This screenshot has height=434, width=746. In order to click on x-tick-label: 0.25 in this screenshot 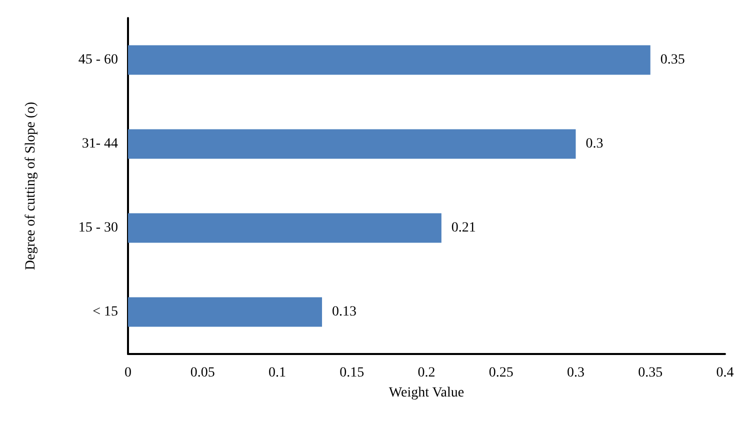, I will do `click(501, 373)`.